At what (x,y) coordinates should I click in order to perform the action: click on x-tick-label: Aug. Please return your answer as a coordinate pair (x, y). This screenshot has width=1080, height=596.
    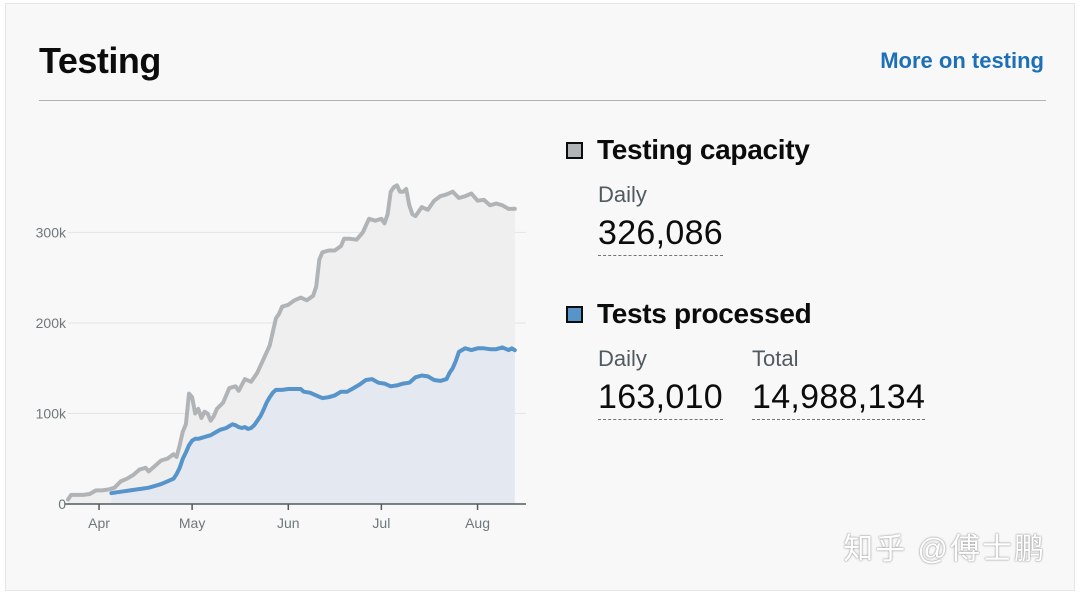
    Looking at the image, I should click on (477, 523).